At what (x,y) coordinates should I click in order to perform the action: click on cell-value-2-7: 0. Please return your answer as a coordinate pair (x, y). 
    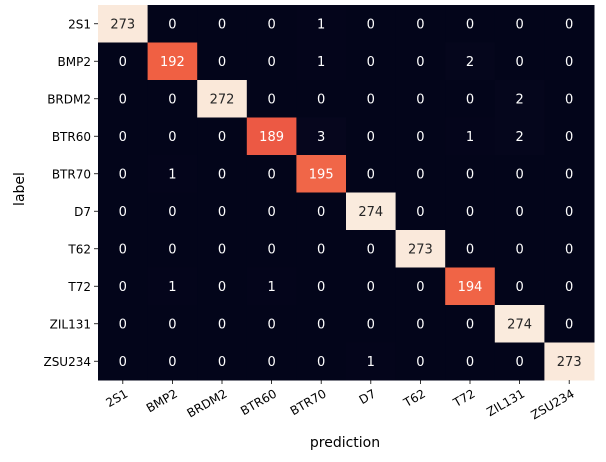
    Looking at the image, I should click on (470, 99).